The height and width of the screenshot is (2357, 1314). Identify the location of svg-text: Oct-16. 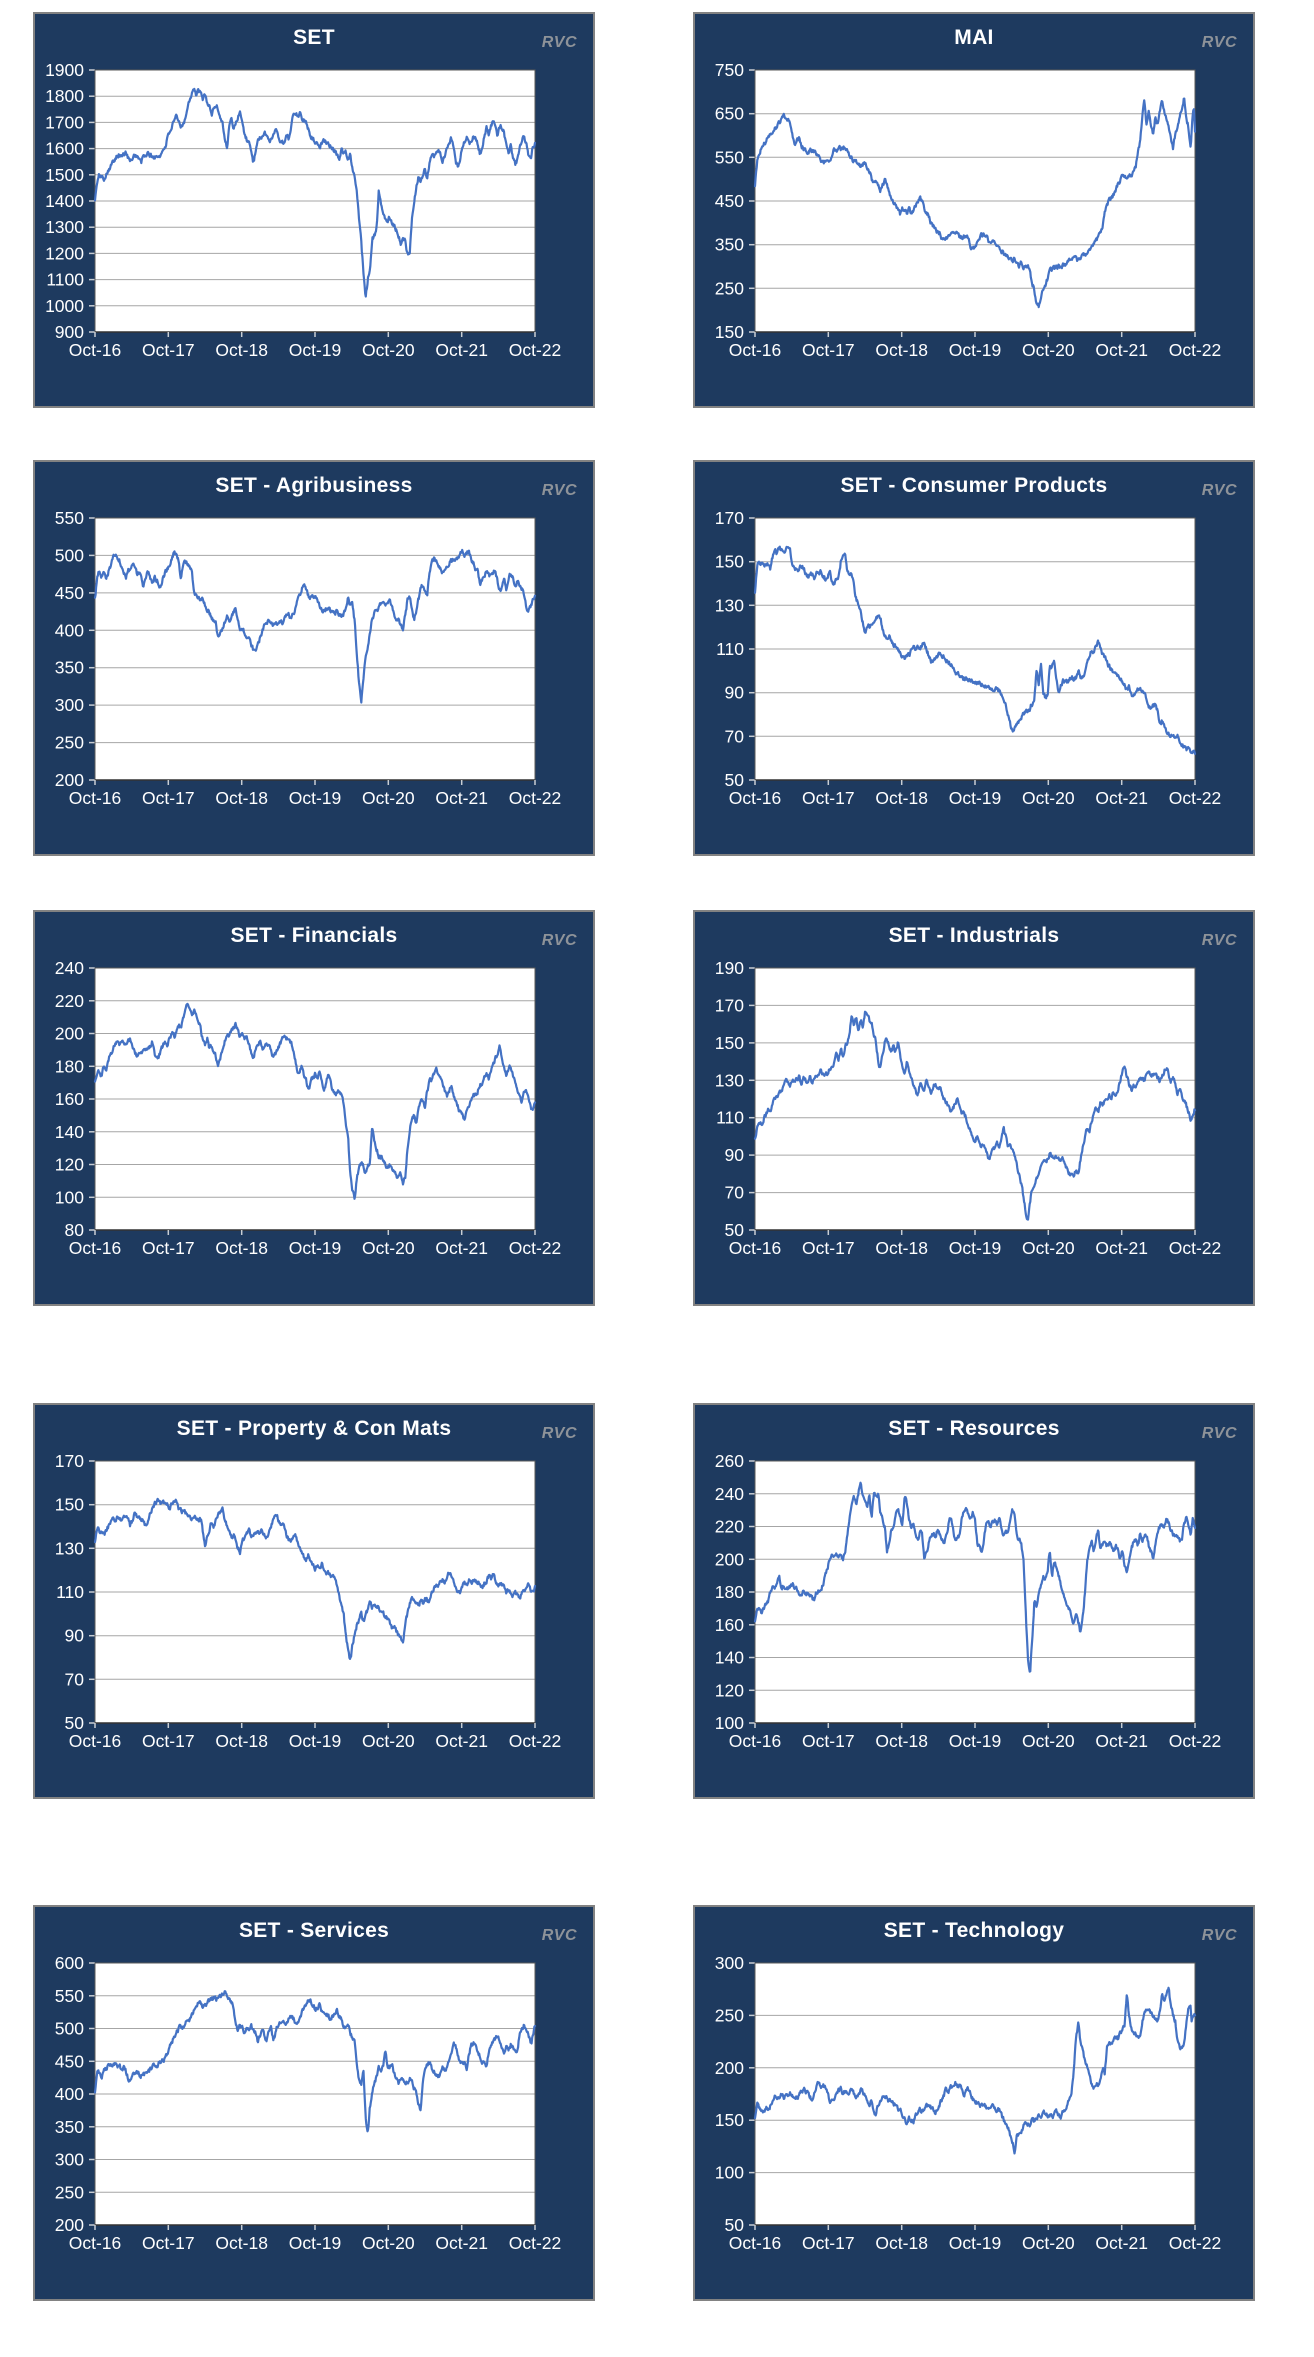
(755, 1248).